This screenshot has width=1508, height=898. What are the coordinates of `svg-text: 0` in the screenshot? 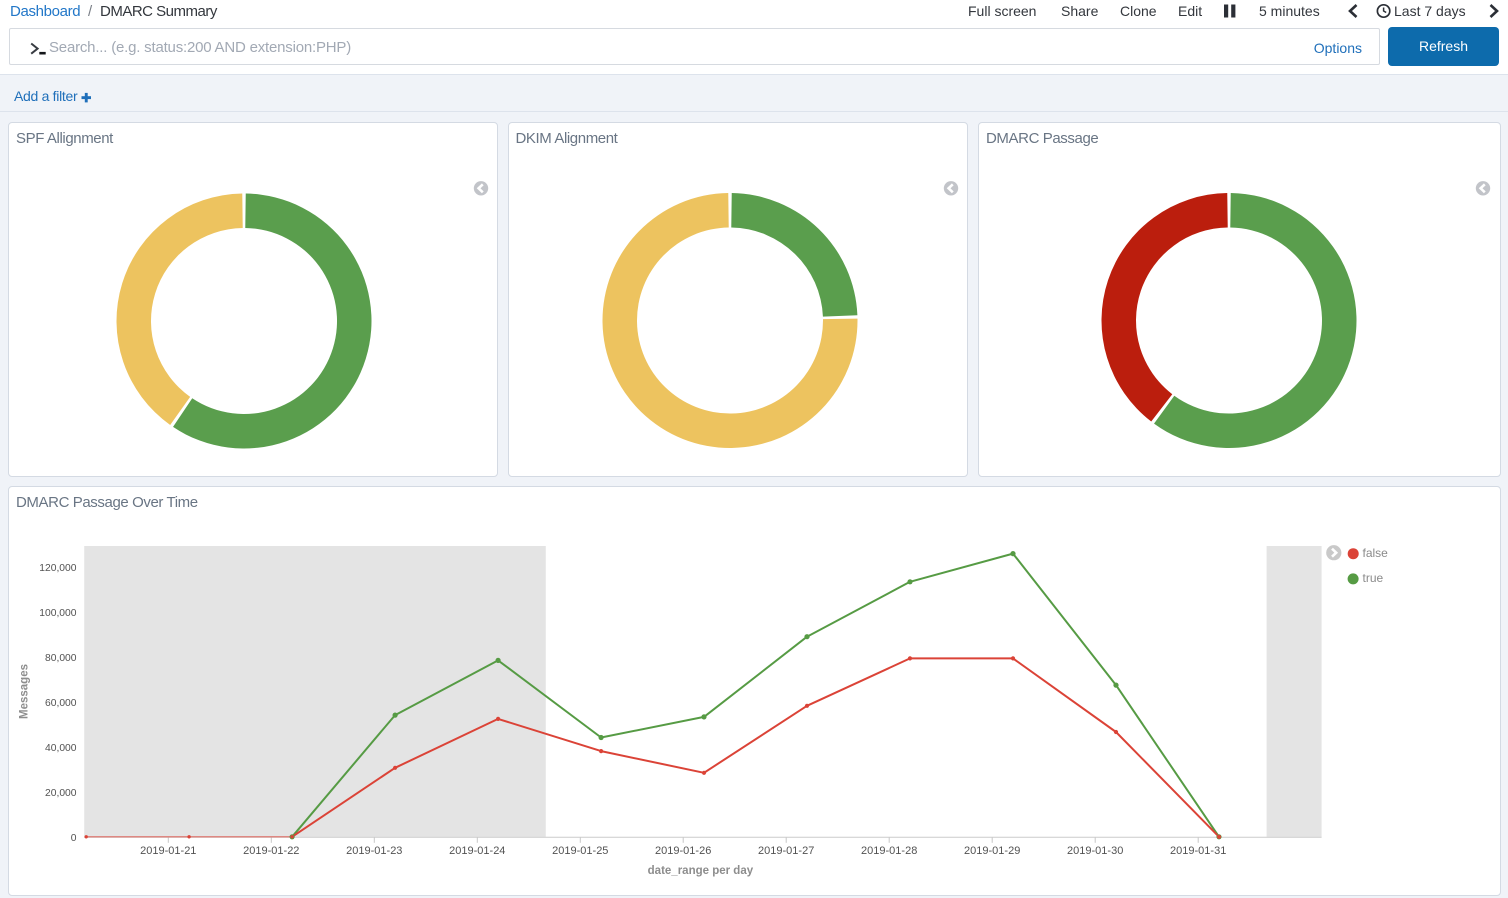 It's located at (74, 837).